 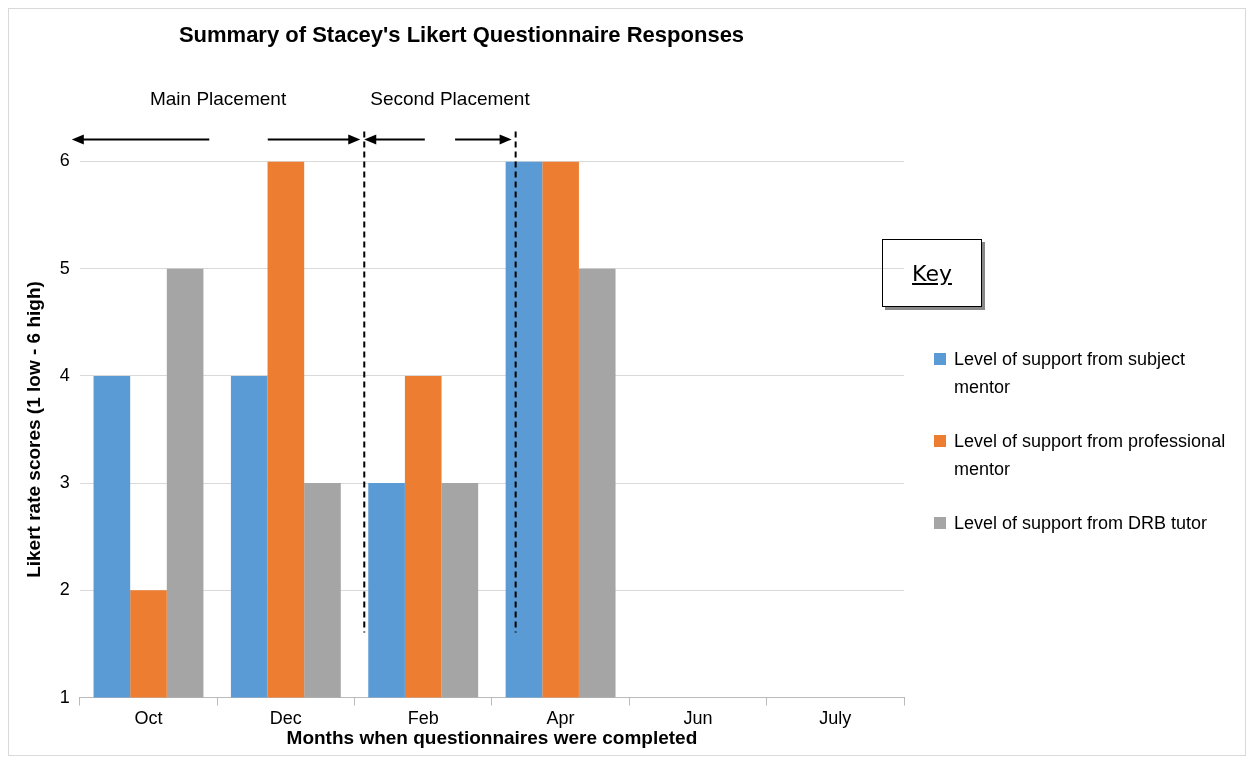 I want to click on x-tick-label: Oct, so click(x=148, y=718).